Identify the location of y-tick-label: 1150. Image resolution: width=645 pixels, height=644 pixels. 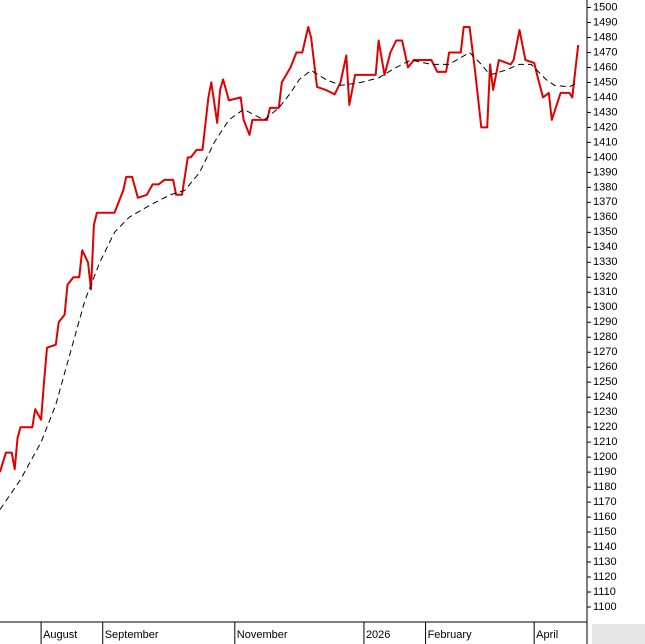
(605, 532).